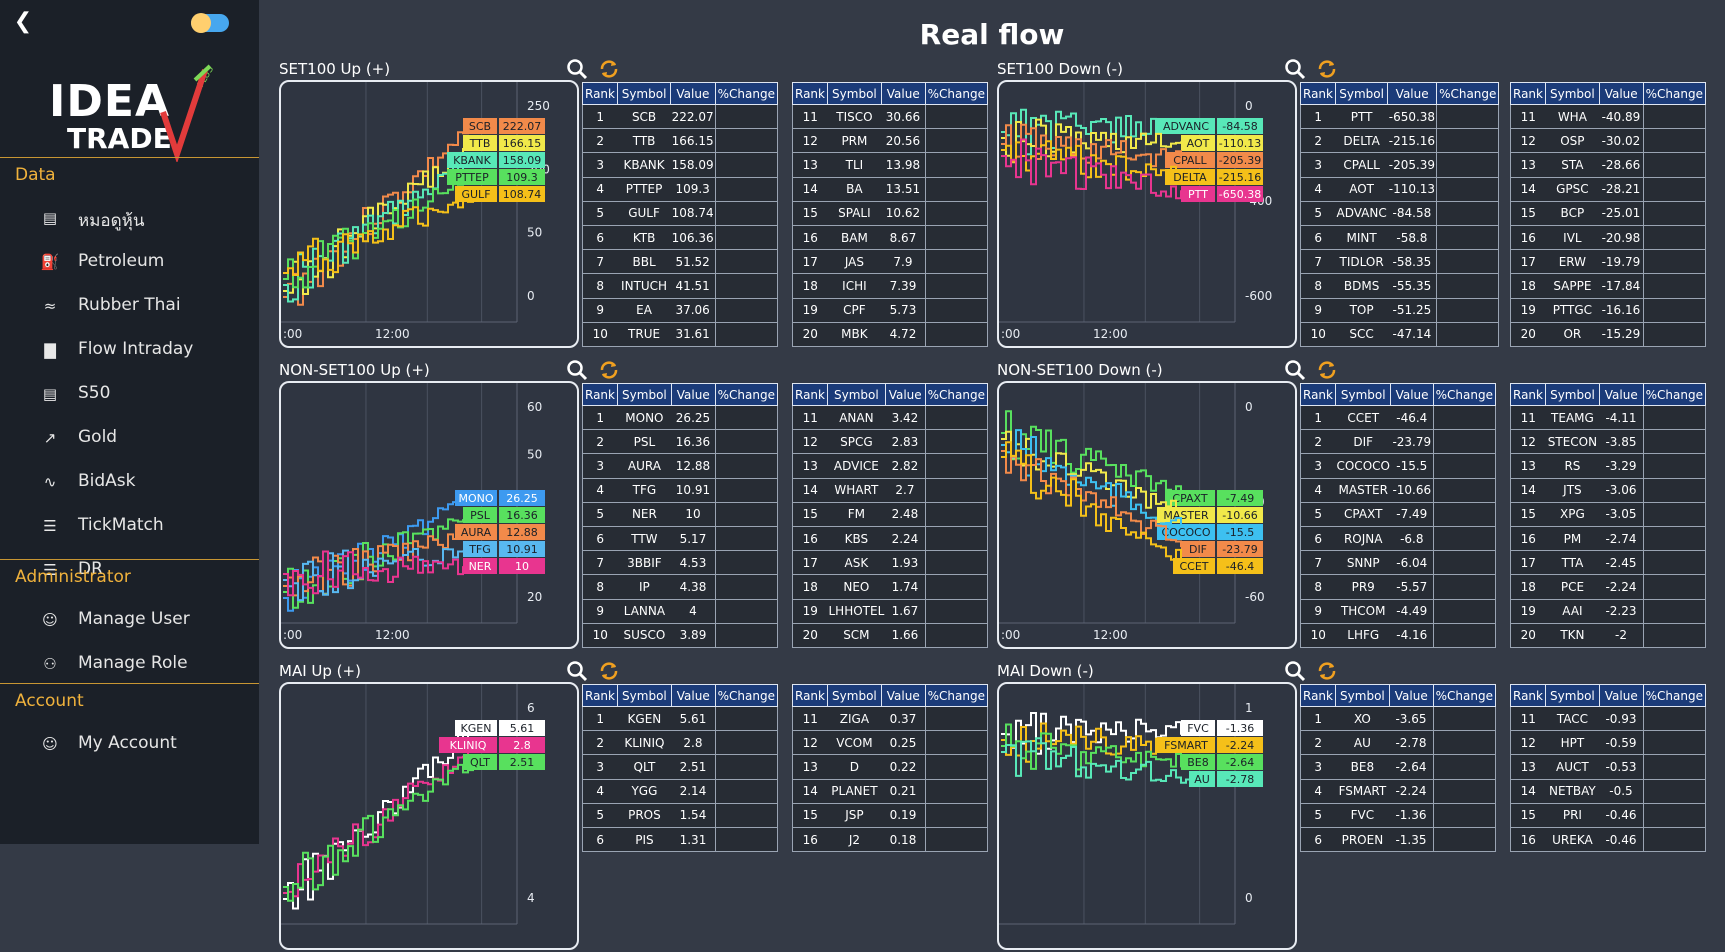 The height and width of the screenshot is (952, 1725). What do you see at coordinates (890, 791) in the screenshot?
I see `table-row: 14 PLANET 0.21` at bounding box center [890, 791].